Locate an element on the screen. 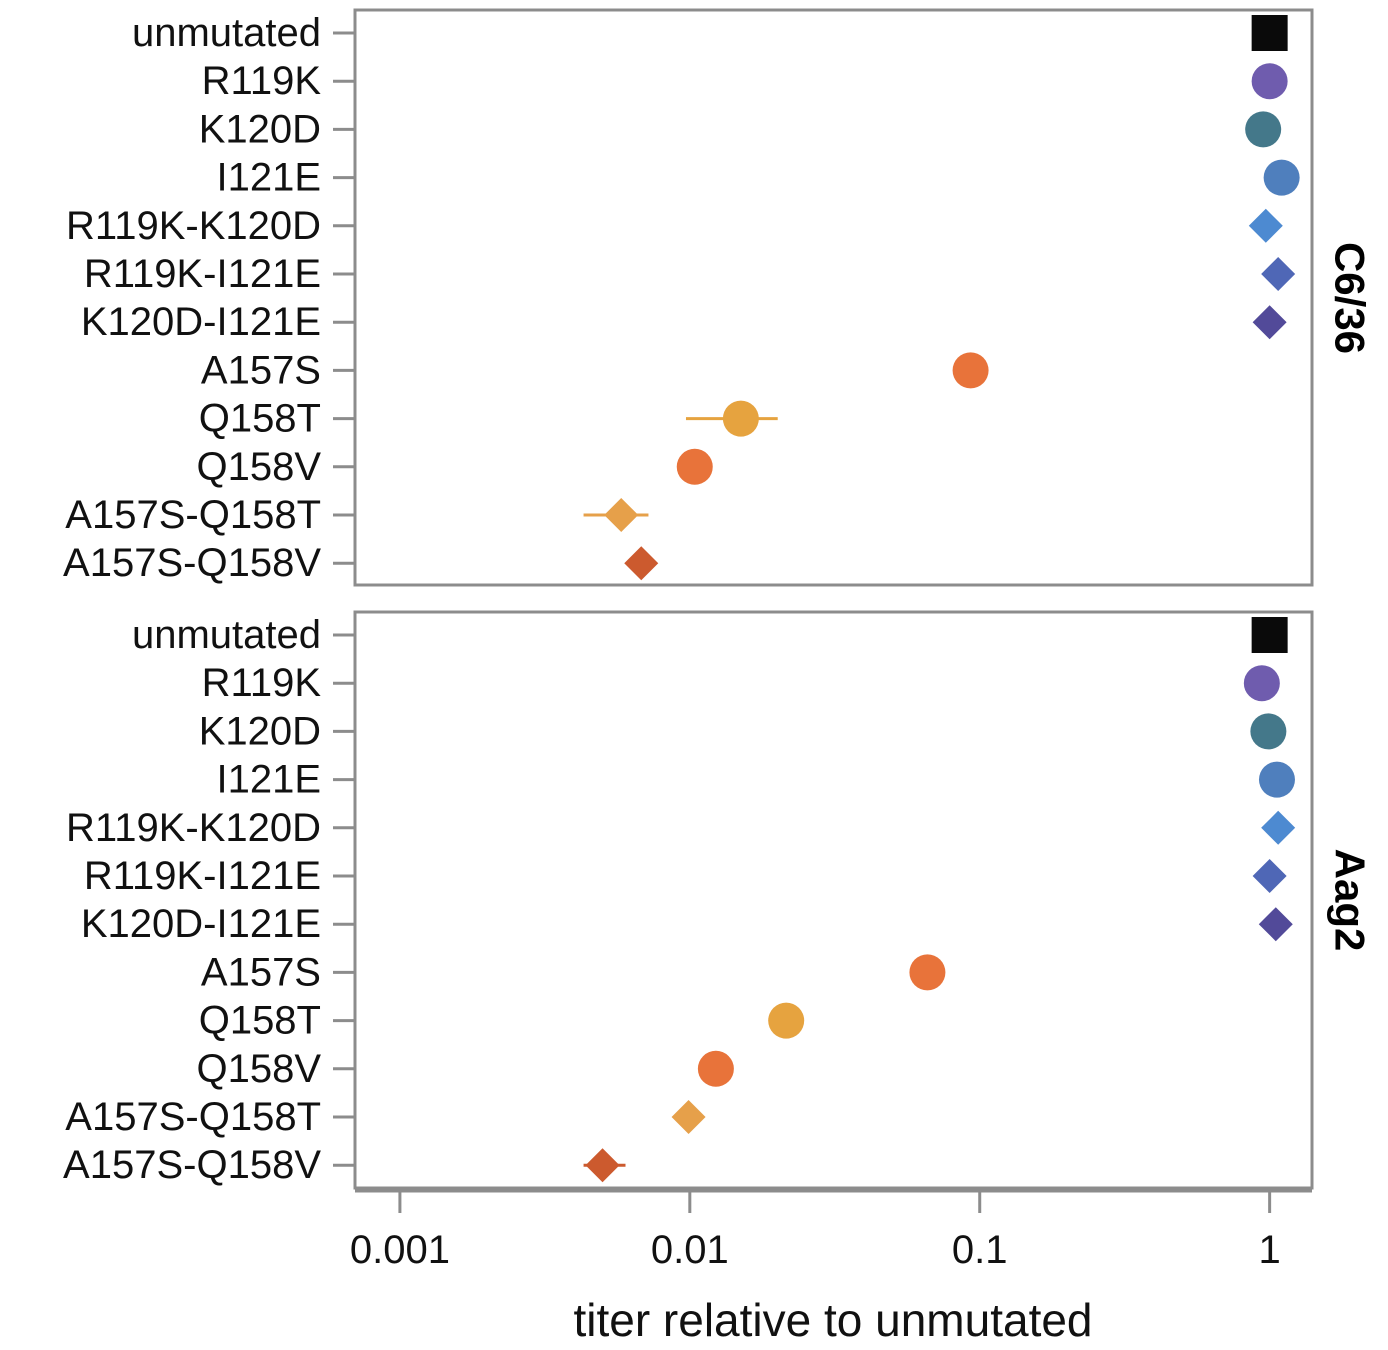  point-aag2-k120d is located at coordinates (1268, 731).